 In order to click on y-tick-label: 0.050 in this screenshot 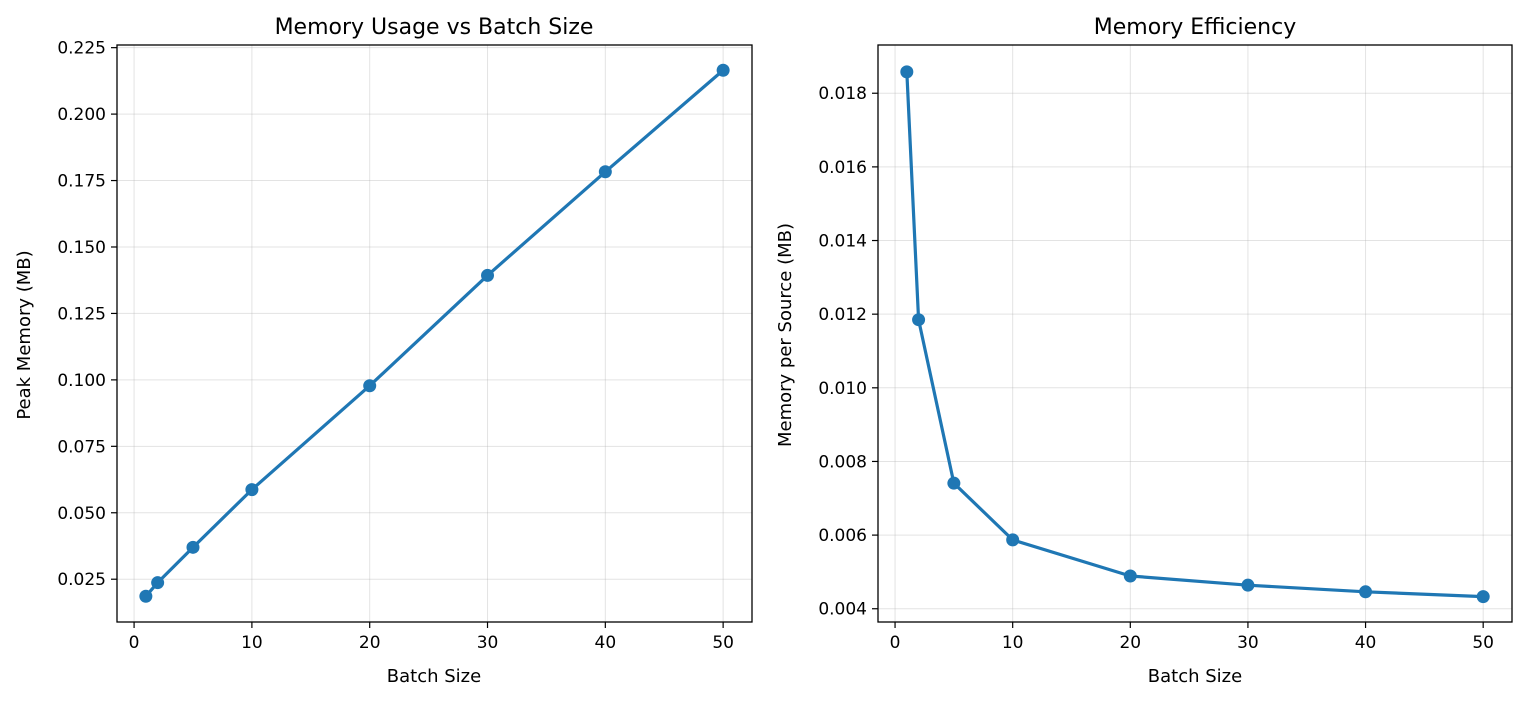, I will do `click(81, 514)`.